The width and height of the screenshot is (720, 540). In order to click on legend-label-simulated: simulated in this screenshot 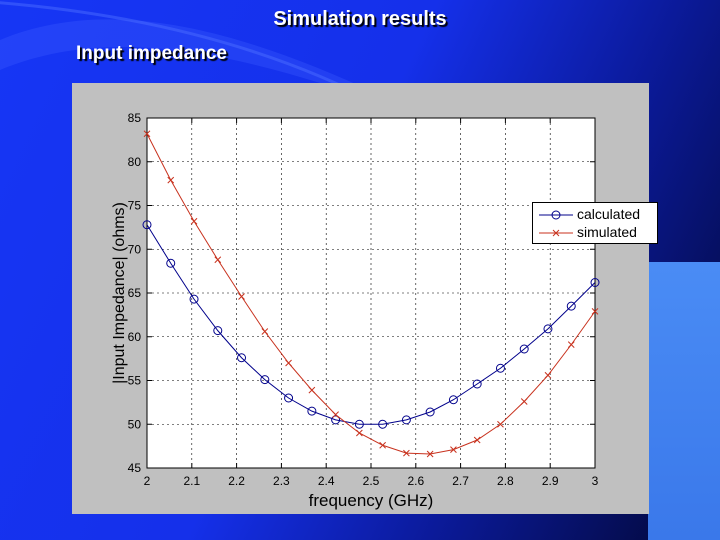, I will do `click(607, 232)`.